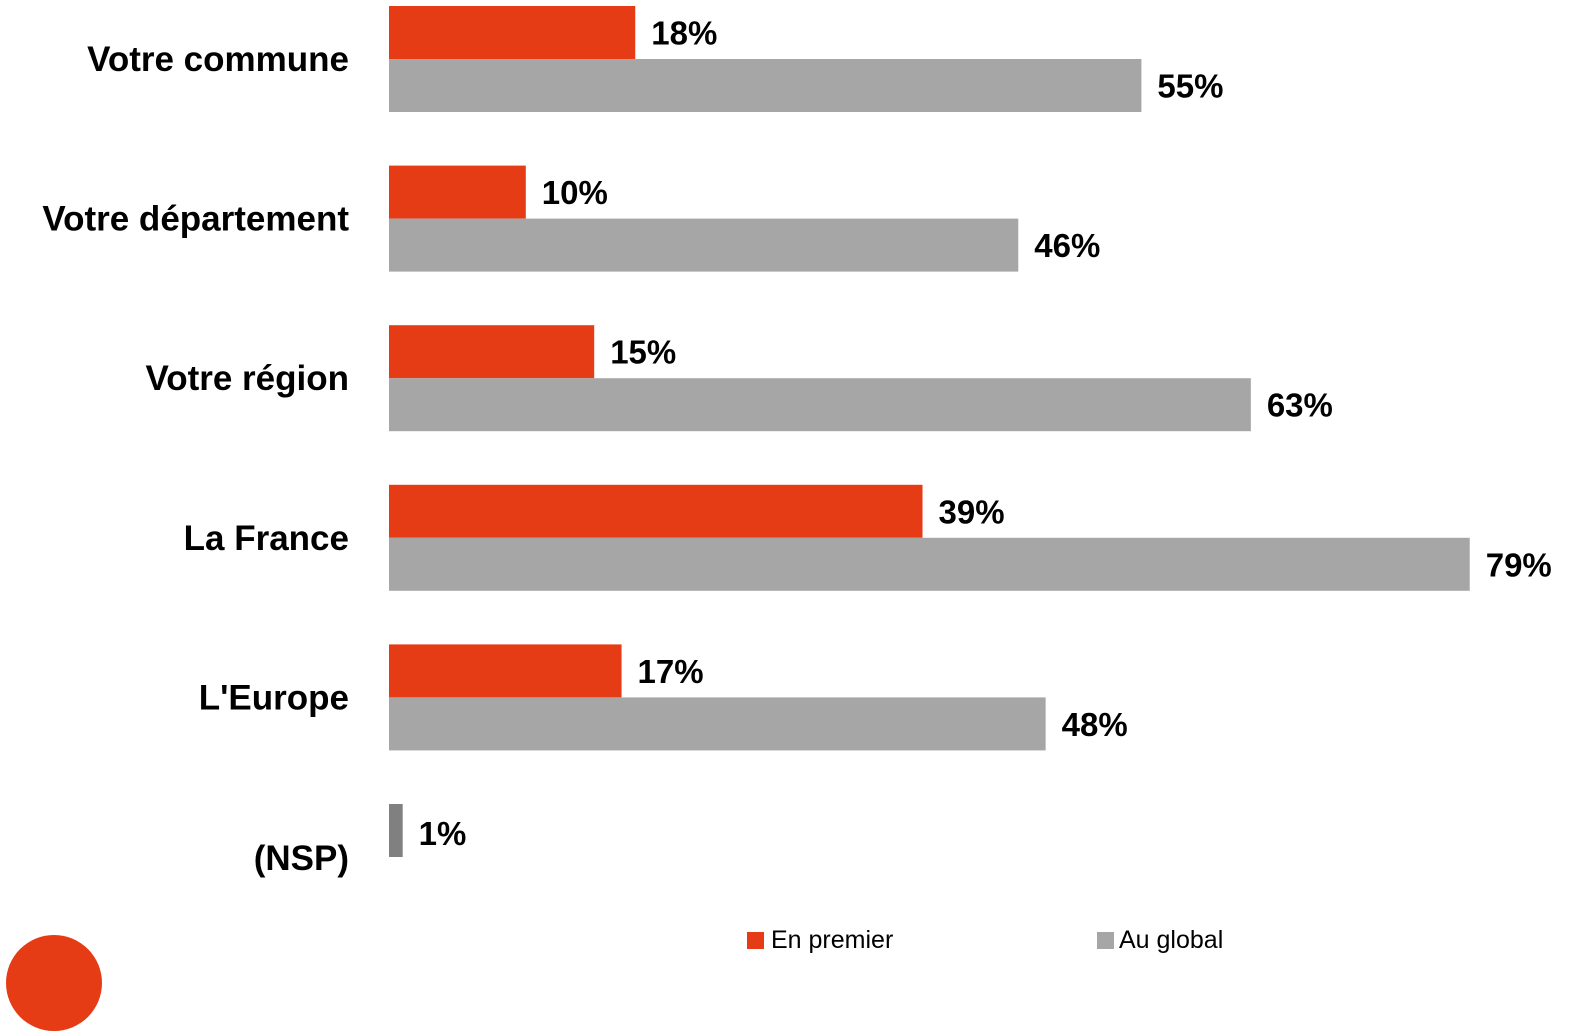  What do you see at coordinates (1067, 245) in the screenshot?
I see `data-label-au-global: 46%` at bounding box center [1067, 245].